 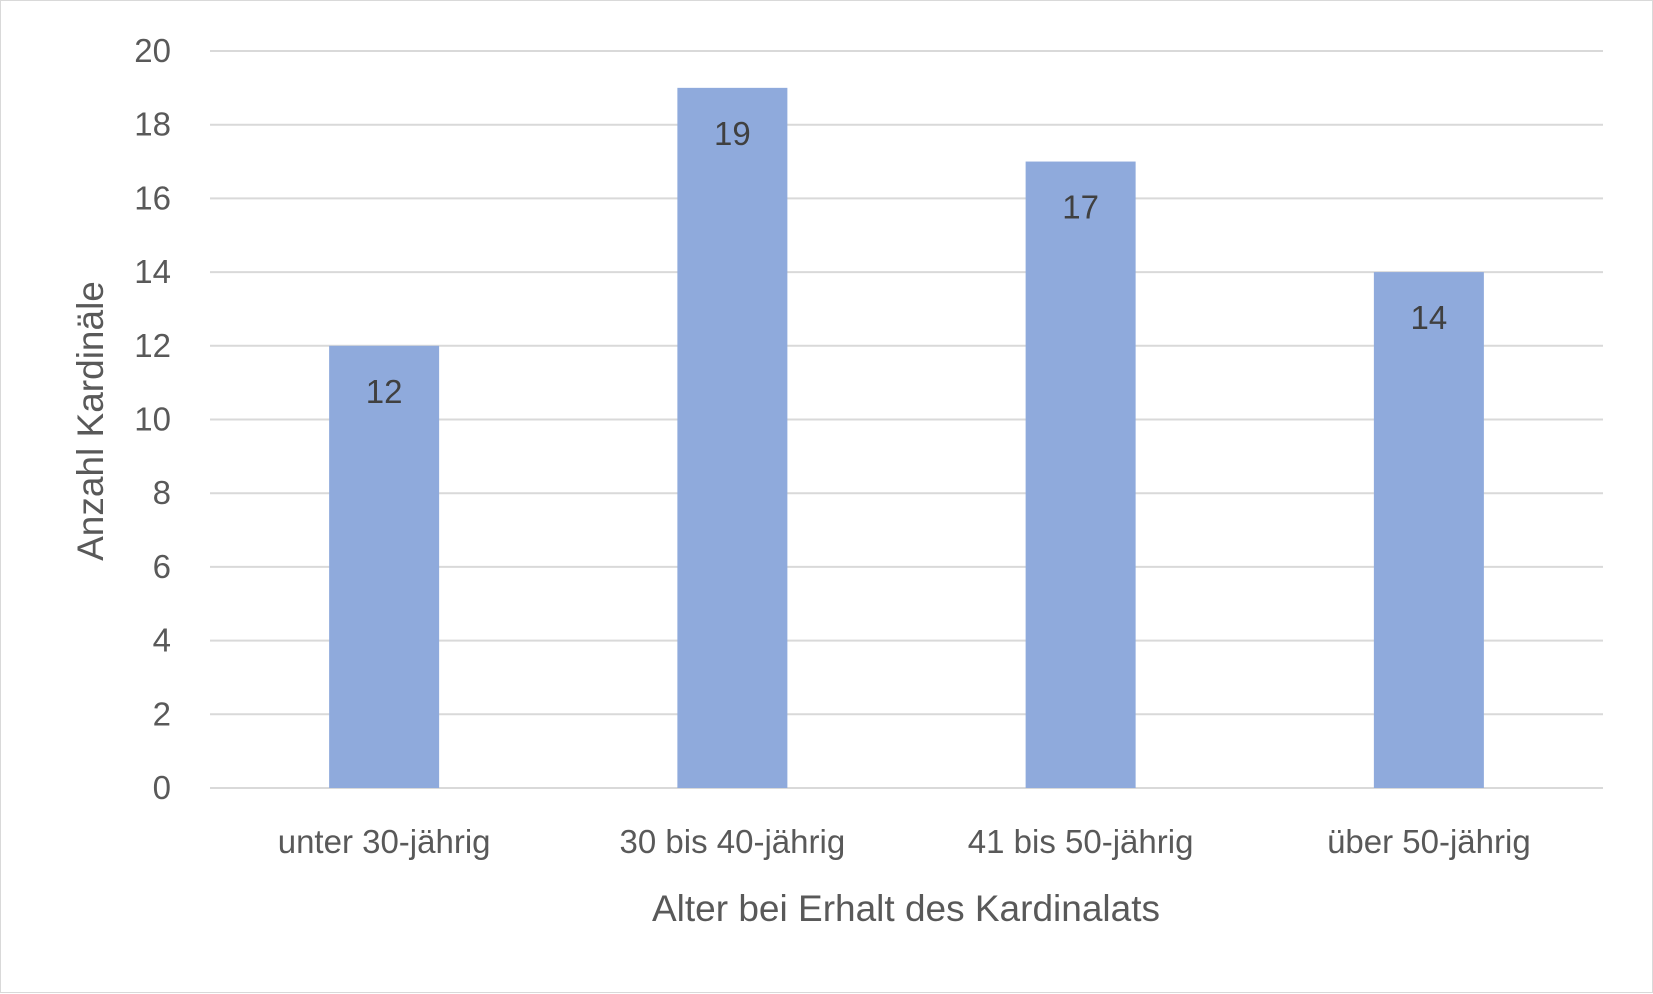 I want to click on data-label: 14, so click(x=1429, y=317).